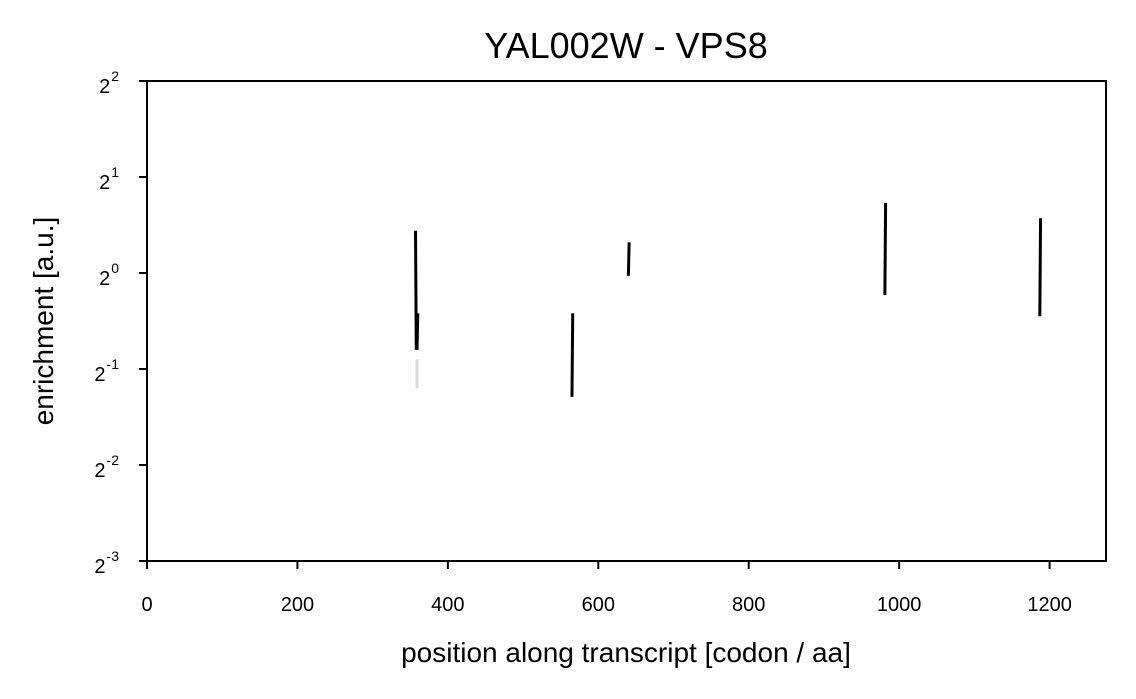 This screenshot has height=699, width=1136. I want to click on chart-title: YAL002W - VPS8, so click(625, 45).